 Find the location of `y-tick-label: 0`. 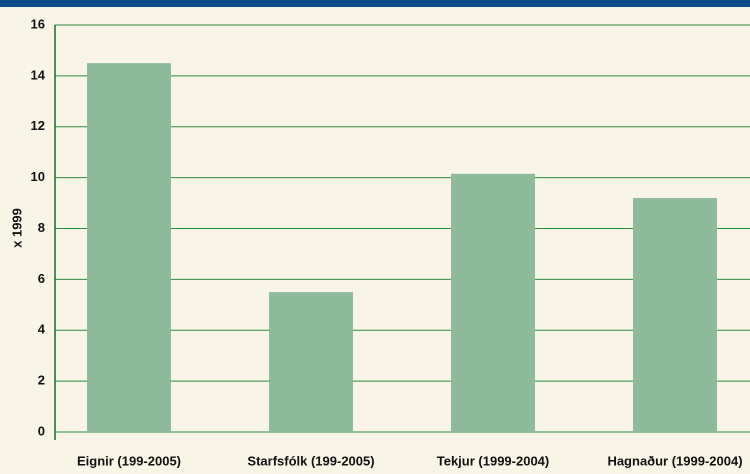

y-tick-label: 0 is located at coordinates (41, 430).